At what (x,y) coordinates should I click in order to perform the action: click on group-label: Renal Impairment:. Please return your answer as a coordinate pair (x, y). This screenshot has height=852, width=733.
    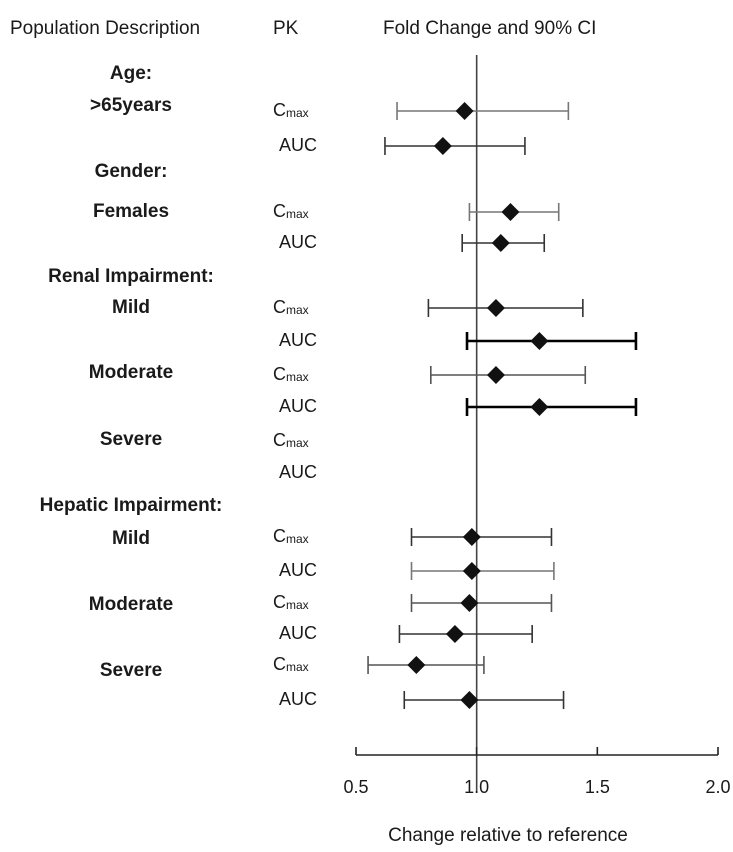
    Looking at the image, I should click on (131, 276).